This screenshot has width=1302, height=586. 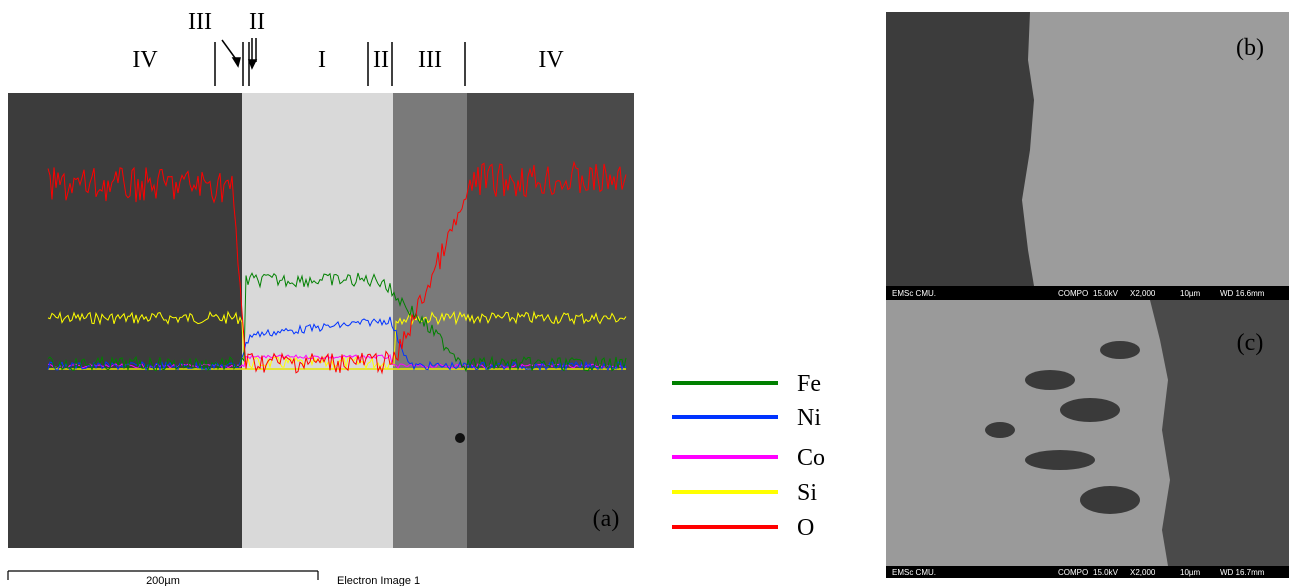 I want to click on scale-label: 200µm, so click(x=163, y=580).